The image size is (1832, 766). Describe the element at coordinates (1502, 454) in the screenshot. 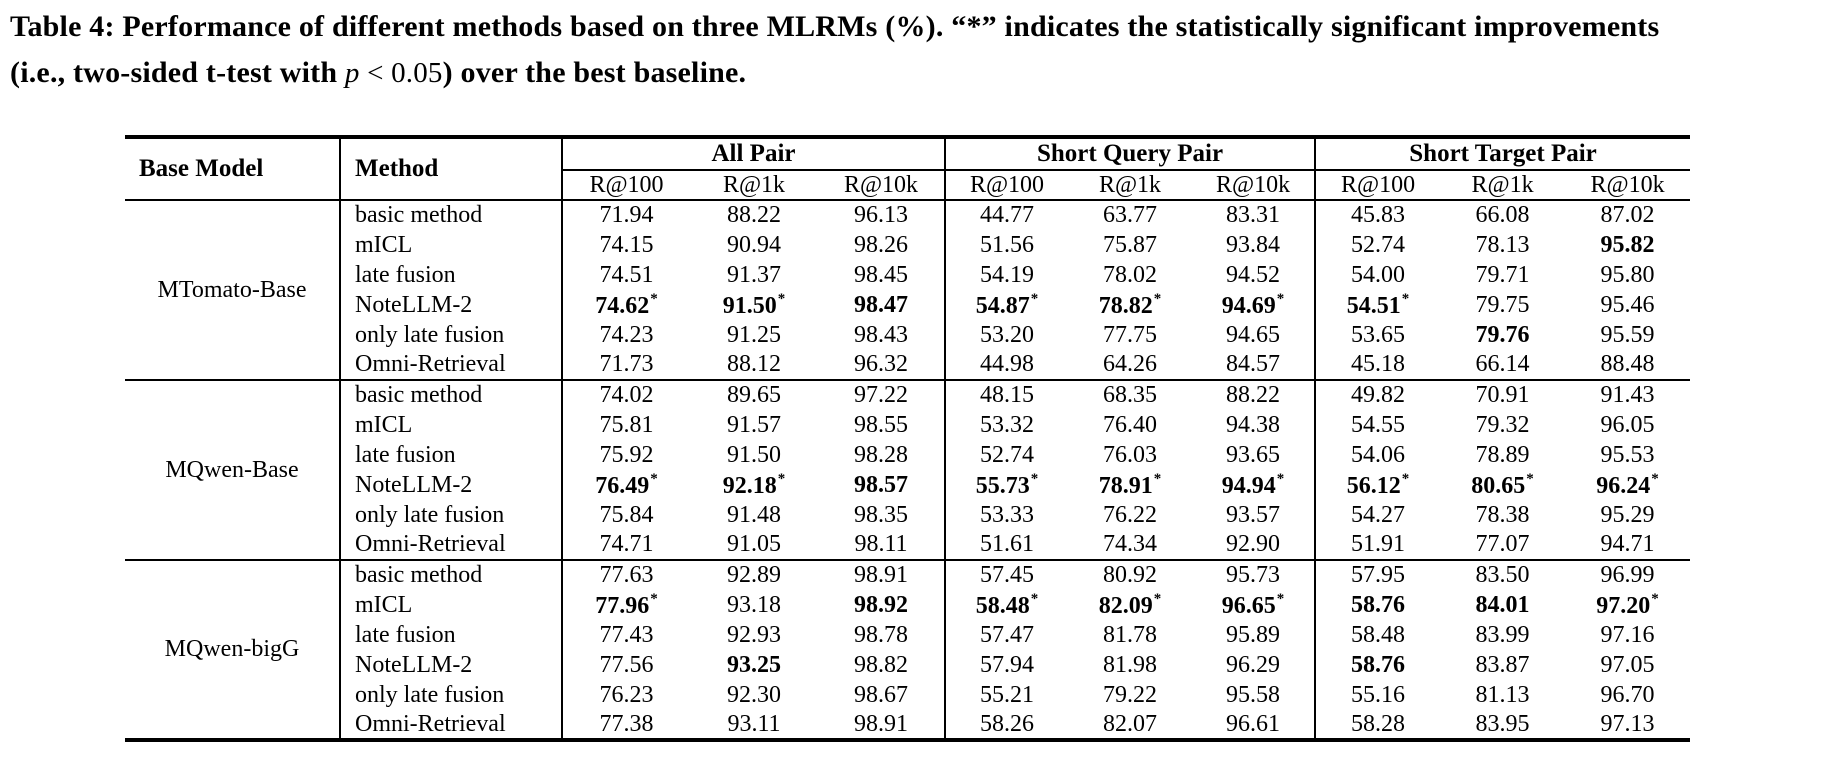

I see `metric-value: 78.89` at that location.